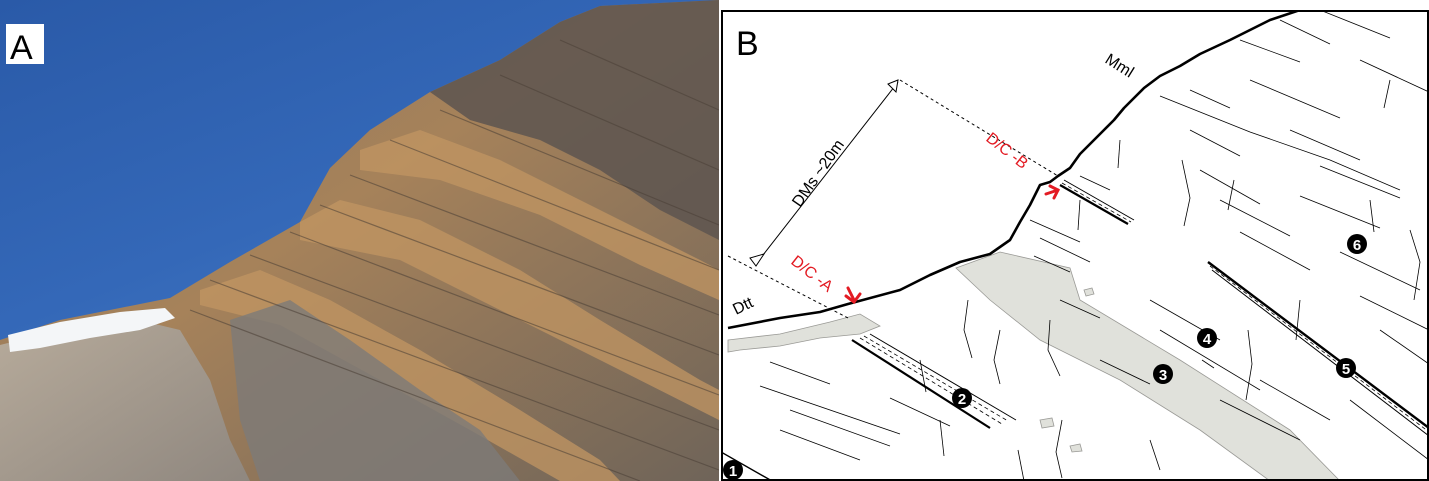 This screenshot has height=481, width=1429. I want to click on unit-marker-6: 6, so click(1357, 244).